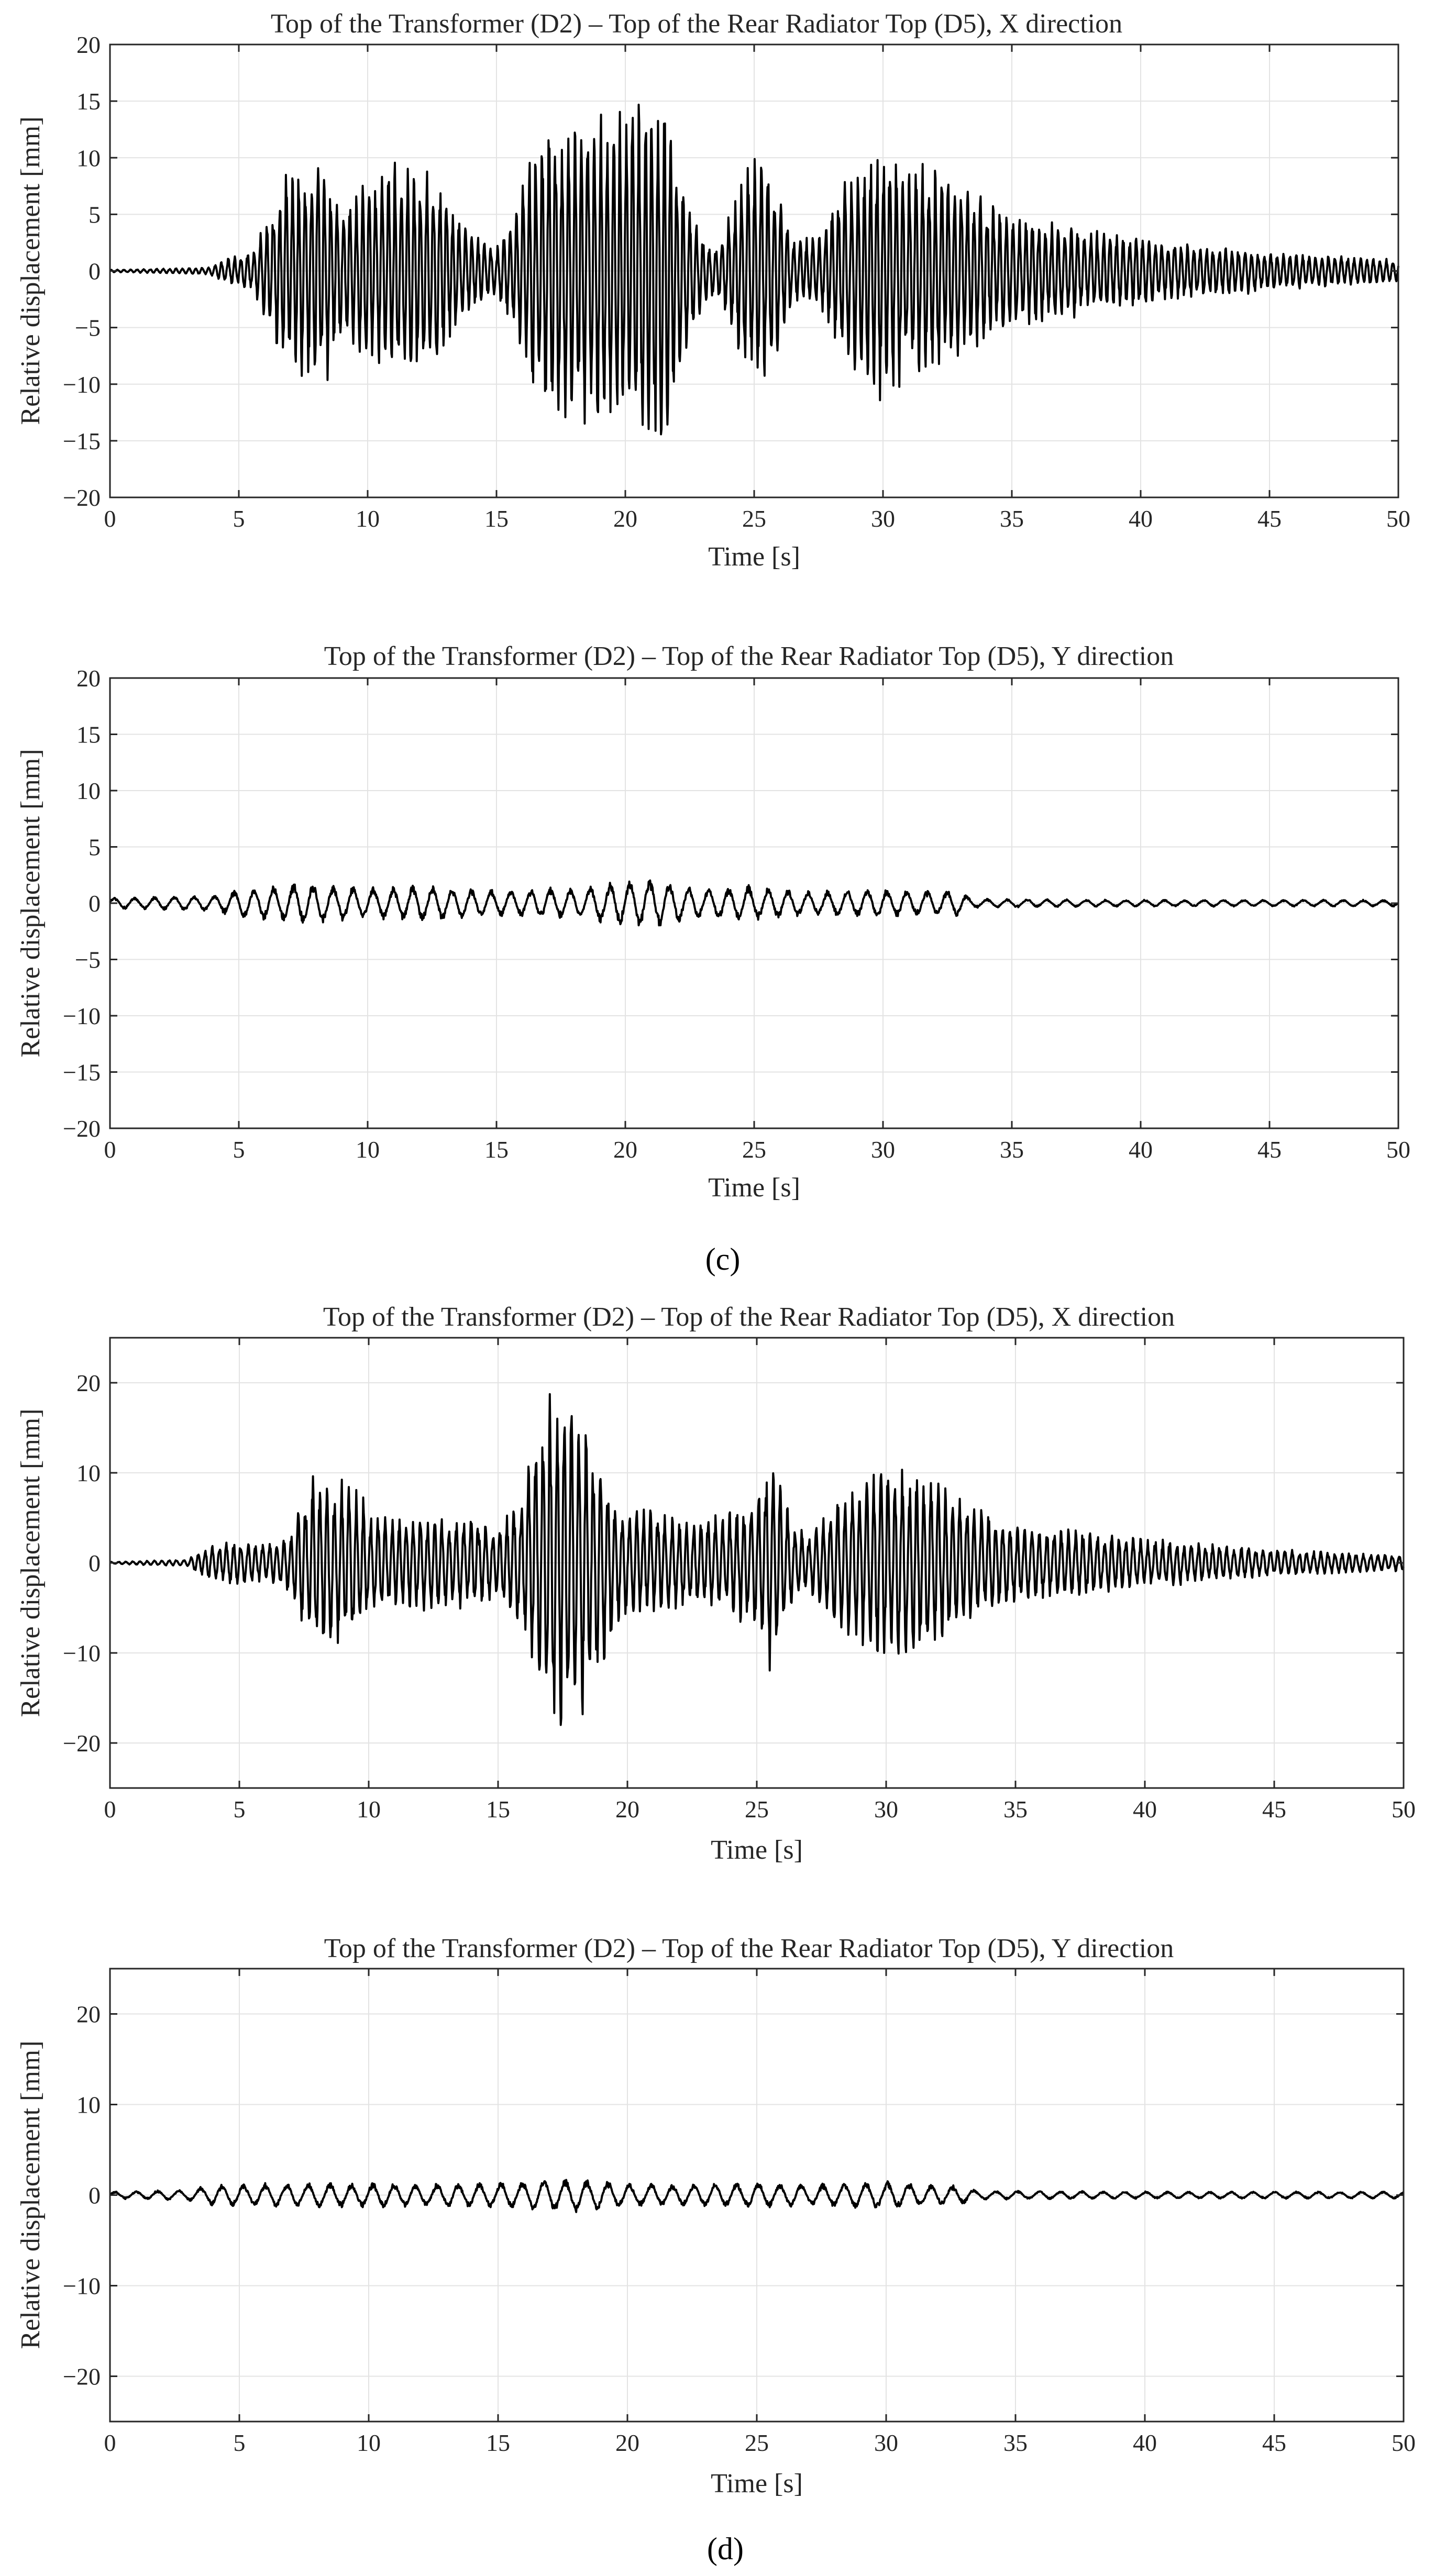  Describe the element at coordinates (723, 1259) in the screenshot. I see `panel-label-c: (c)` at that location.